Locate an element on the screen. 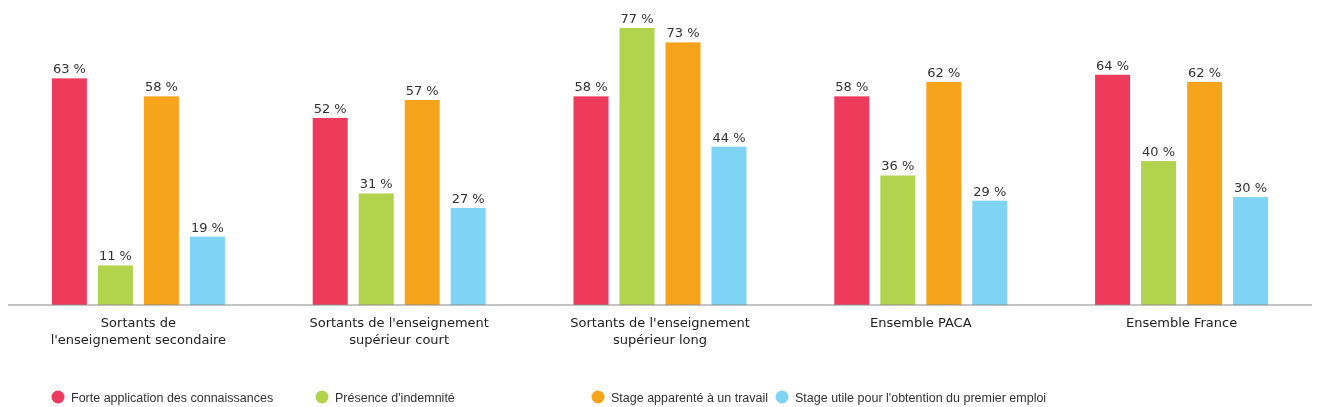 Image resolution: width=1320 pixels, height=407 pixels. x-tick-label: Sortants de l'enseignement supérieur long is located at coordinates (660, 331).